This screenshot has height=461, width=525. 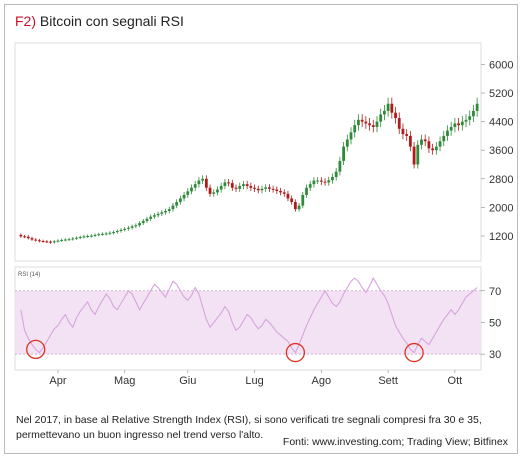 I want to click on price-tick-label: 2000, so click(x=501, y=208).